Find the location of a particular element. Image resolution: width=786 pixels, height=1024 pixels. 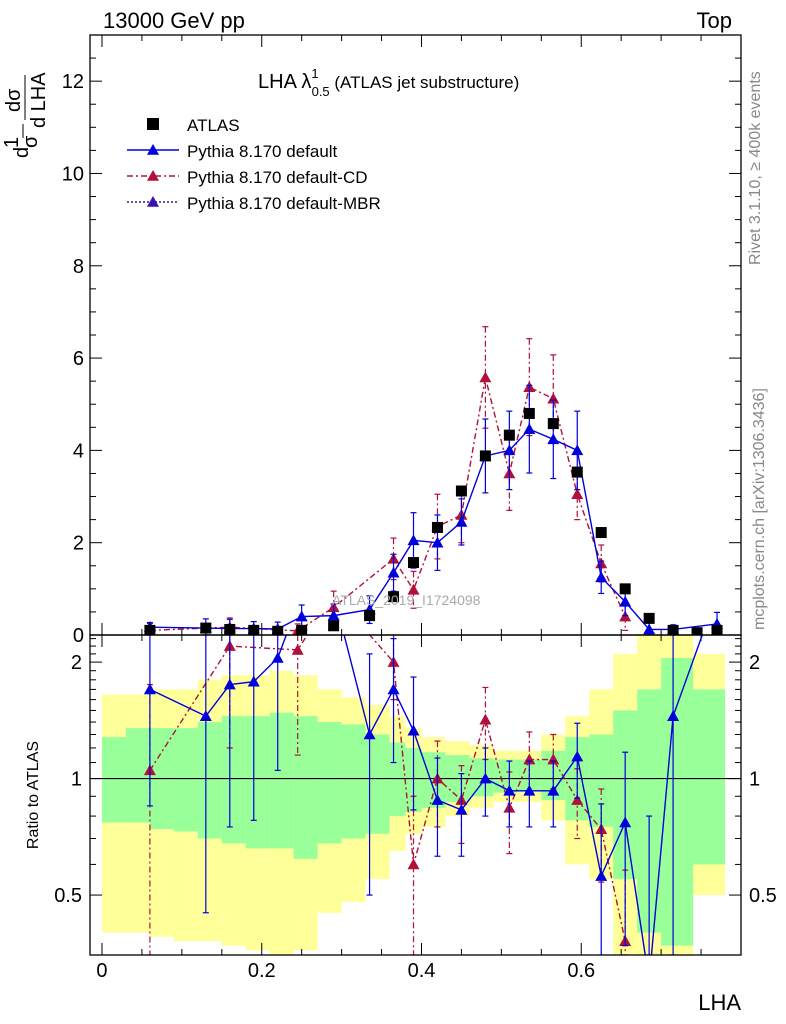

x-tick-label: 0.6 is located at coordinates (581, 971).